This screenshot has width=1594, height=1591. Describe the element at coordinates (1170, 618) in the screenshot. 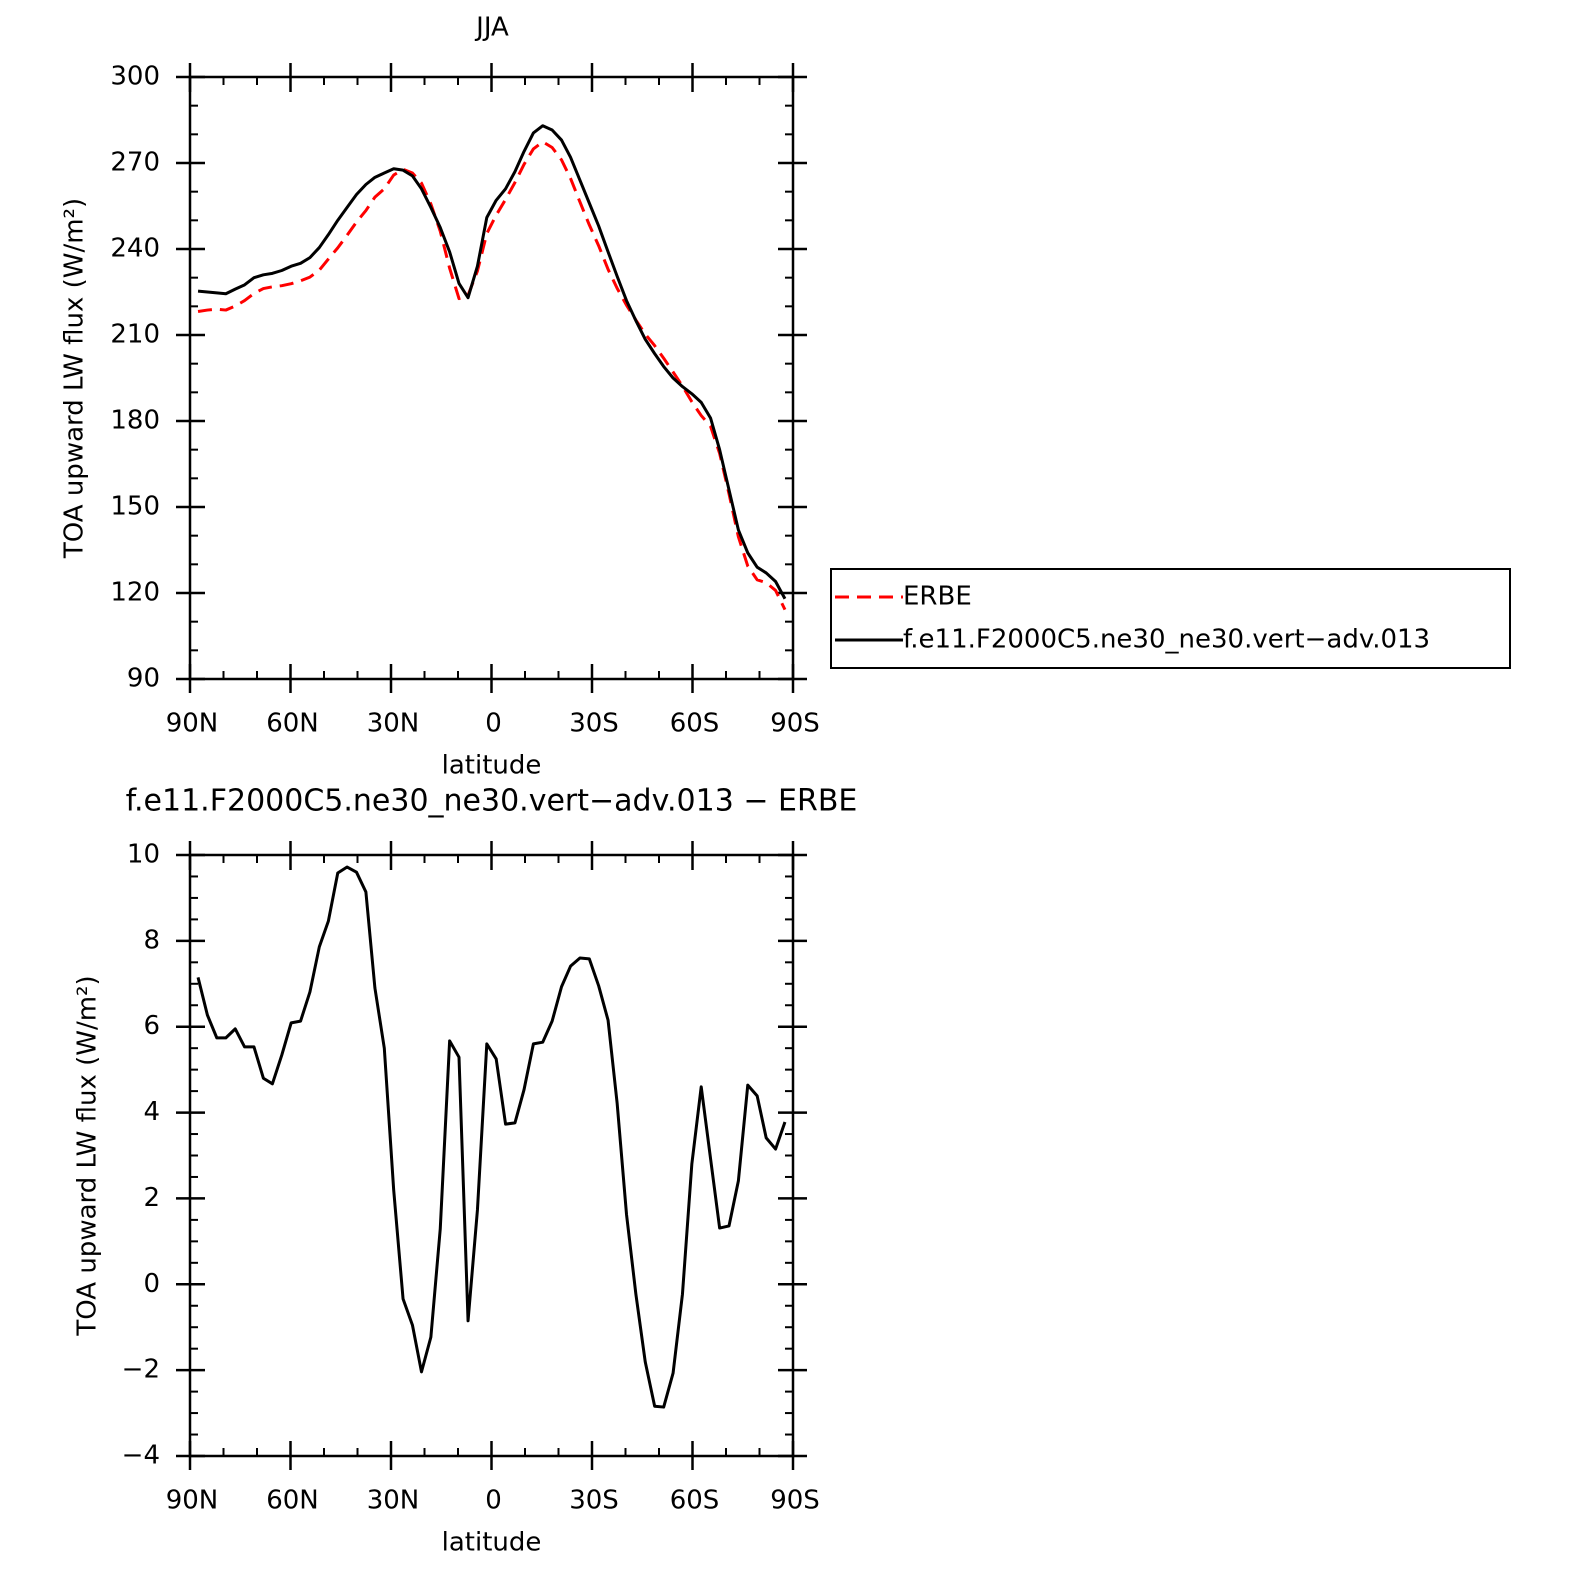

I see `legend-box` at that location.